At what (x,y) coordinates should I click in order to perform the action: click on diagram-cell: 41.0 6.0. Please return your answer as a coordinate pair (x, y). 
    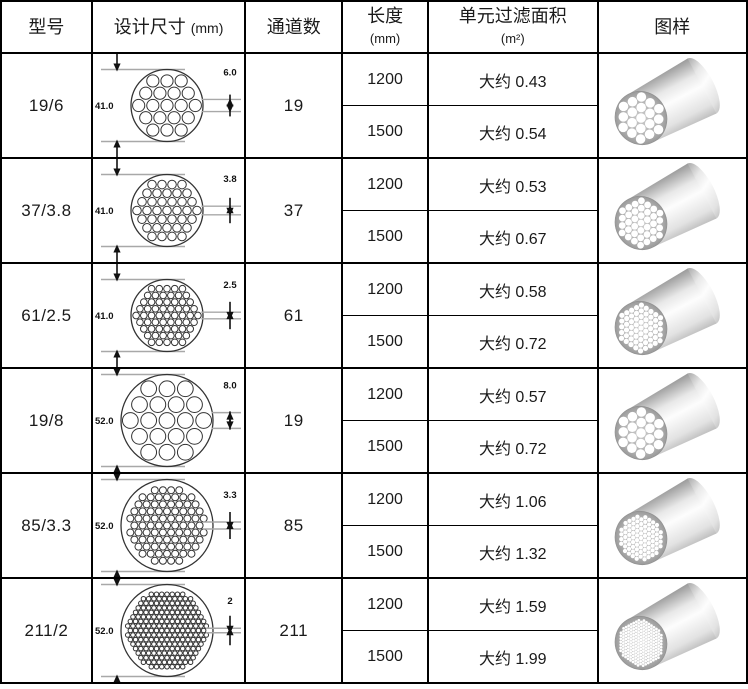
    Looking at the image, I should click on (168, 105).